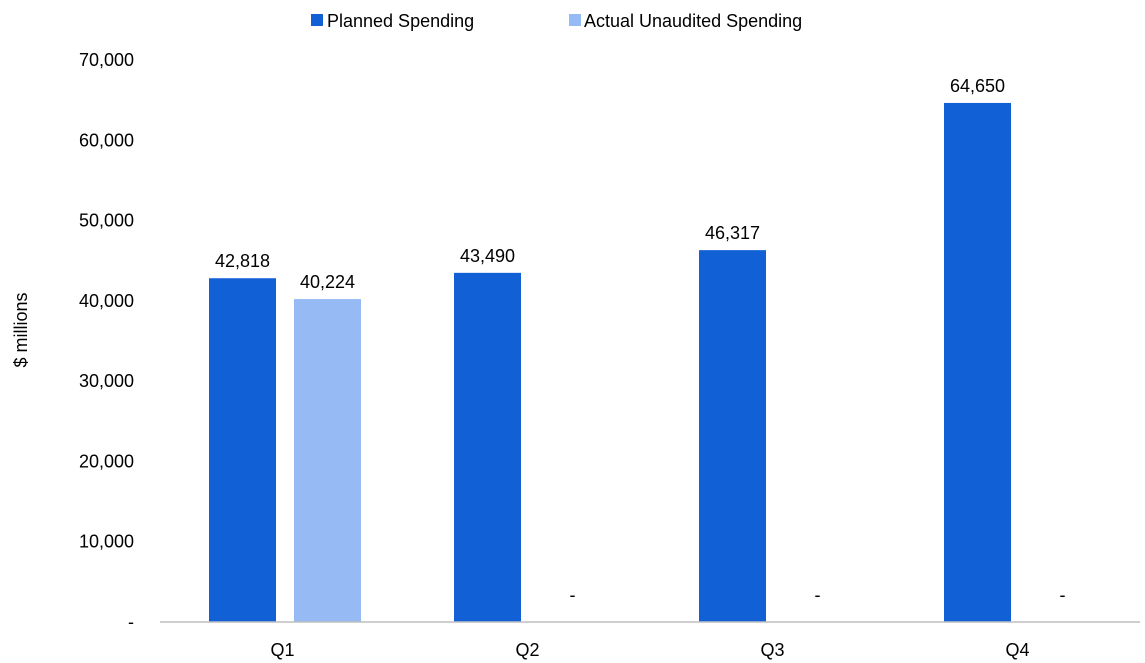  Describe the element at coordinates (106, 461) in the screenshot. I see `y-tick-label: 20,000` at that location.